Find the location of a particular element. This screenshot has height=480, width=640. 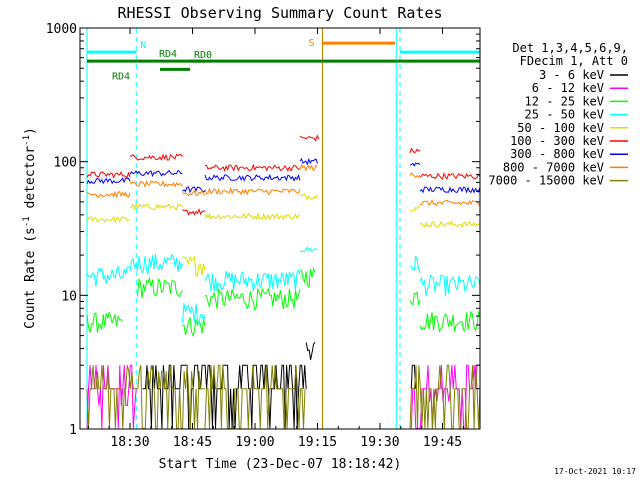

legend-label-6: 300 - 800 keV is located at coordinates (557, 154).